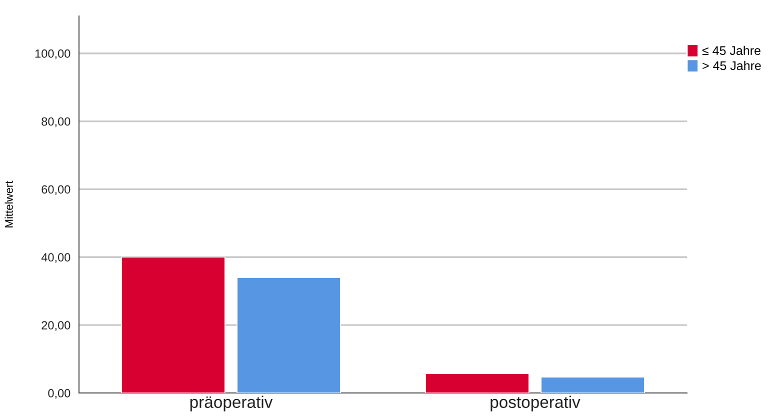 The height and width of the screenshot is (416, 776). Describe the element at coordinates (8, 204) in the screenshot. I see `y-axis-title: Mittelwert` at that location.